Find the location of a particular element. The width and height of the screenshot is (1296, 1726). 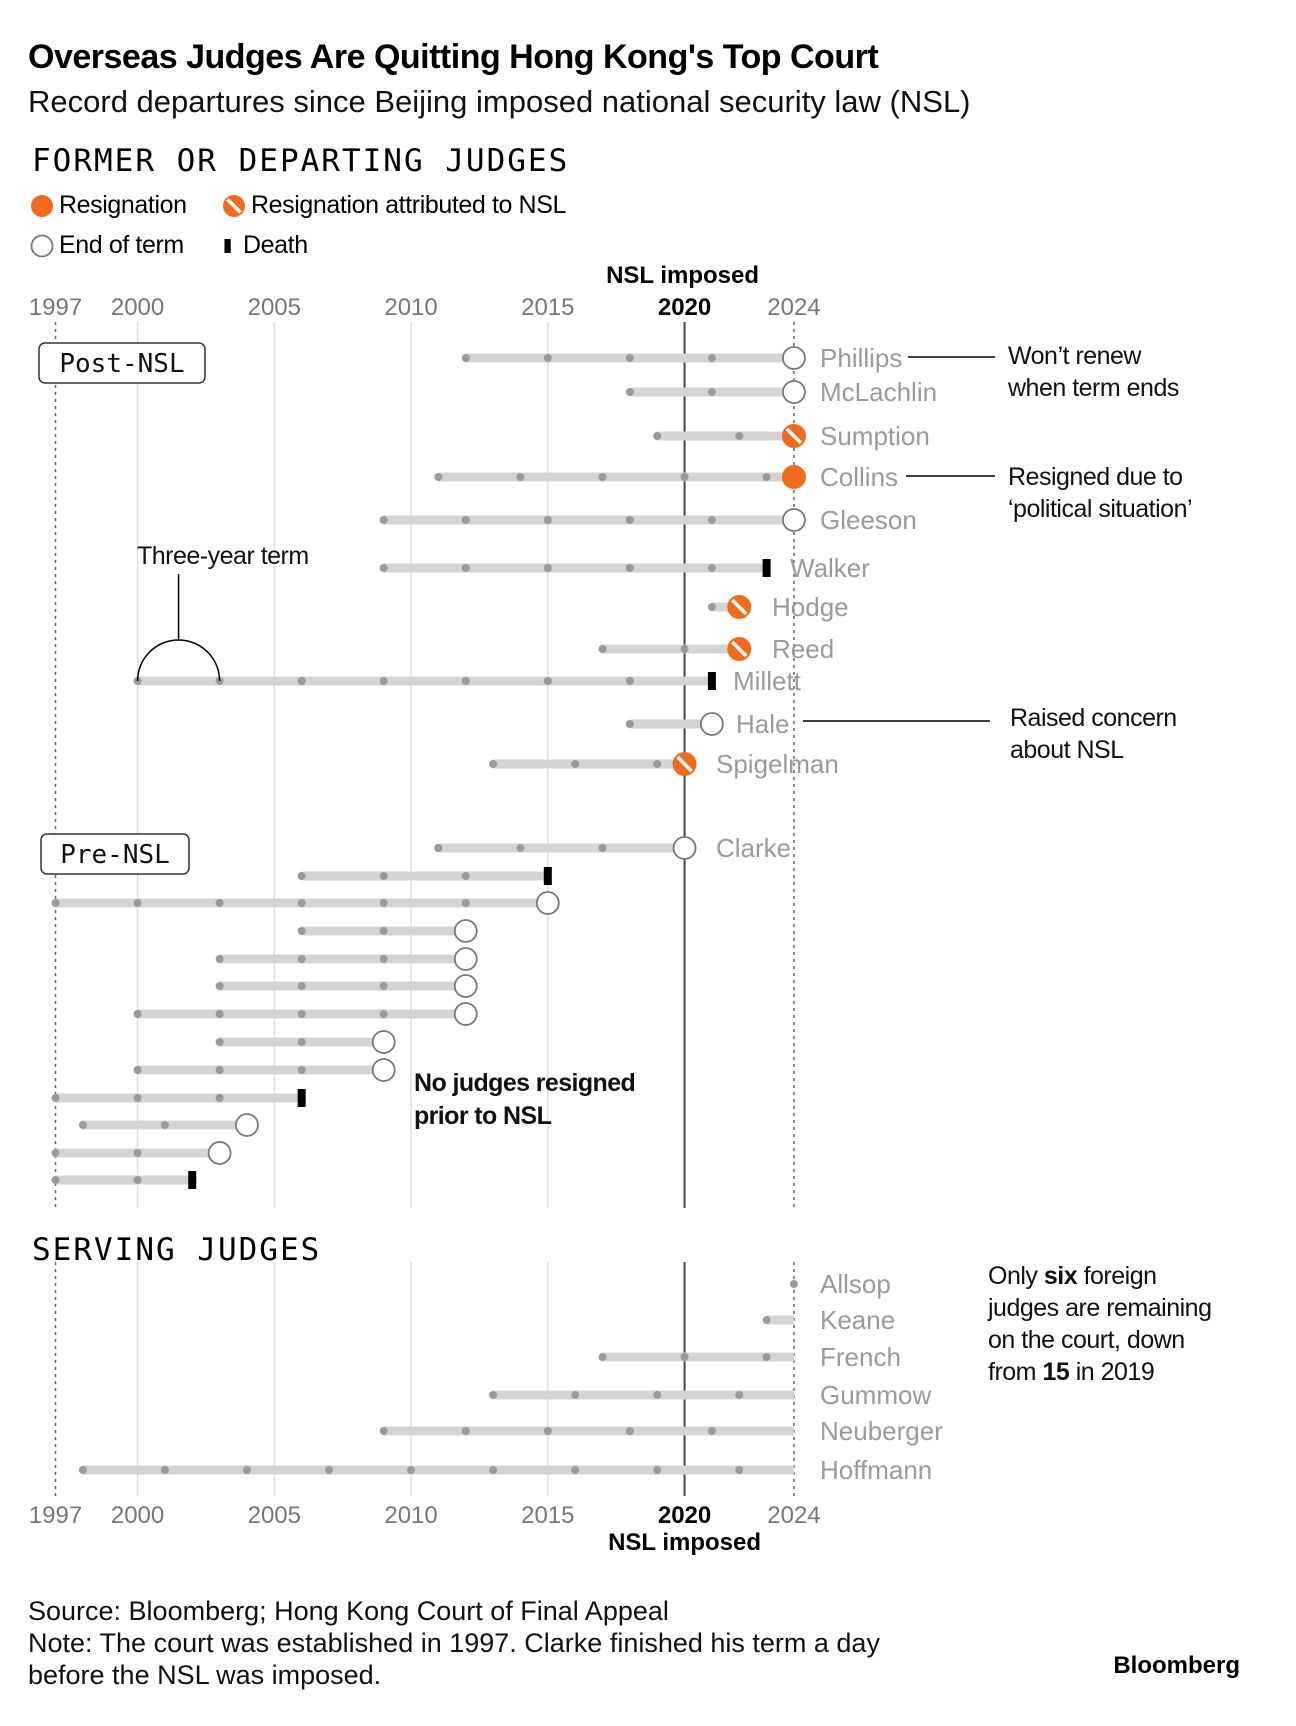

pre-row-12-term-dot is located at coordinates (137, 1180).